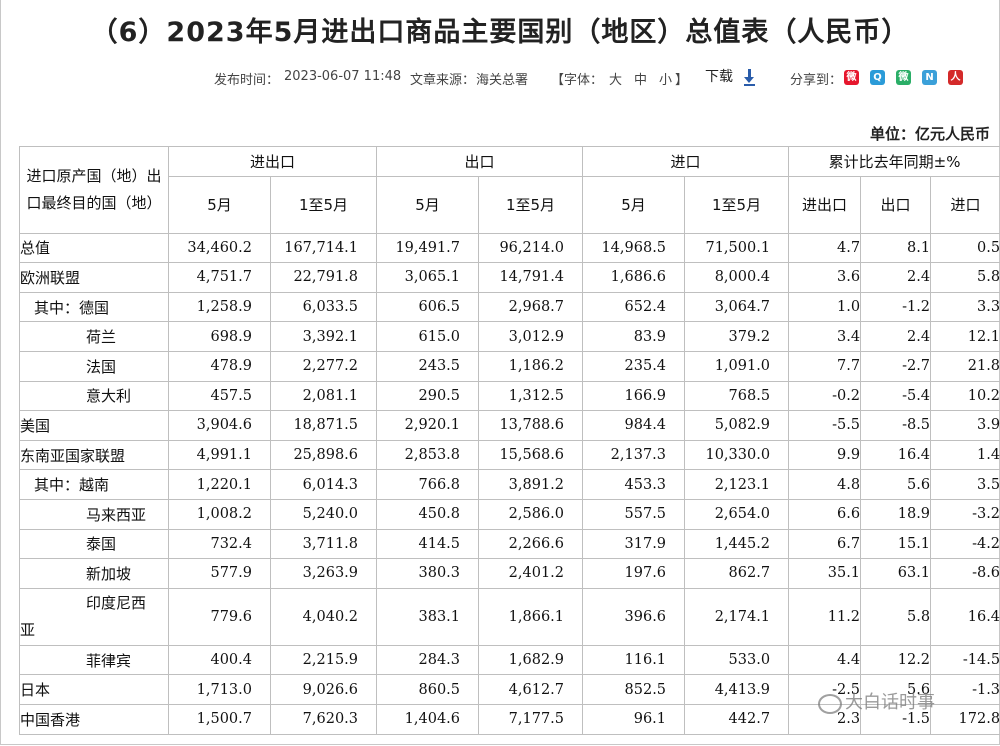 The height and width of the screenshot is (746, 1000). What do you see at coordinates (531, 689) in the screenshot?
I see `table-cell: 4,612.7` at bounding box center [531, 689].